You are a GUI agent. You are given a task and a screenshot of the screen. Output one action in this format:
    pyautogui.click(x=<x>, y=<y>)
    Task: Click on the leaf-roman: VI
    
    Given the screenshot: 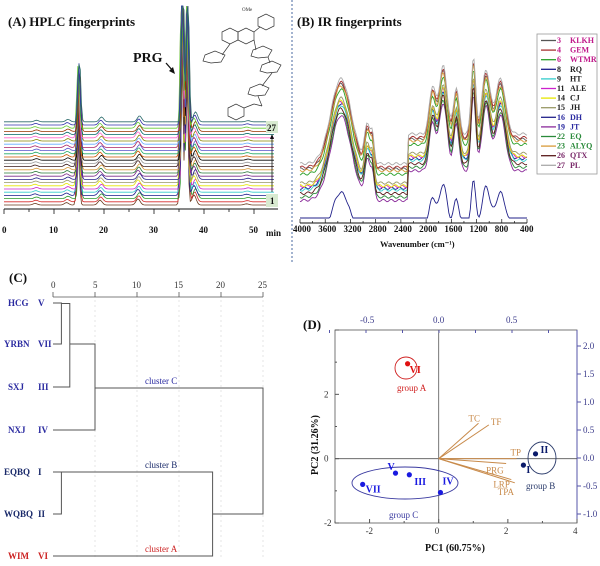 What is the action you would take?
    pyautogui.click(x=43, y=556)
    